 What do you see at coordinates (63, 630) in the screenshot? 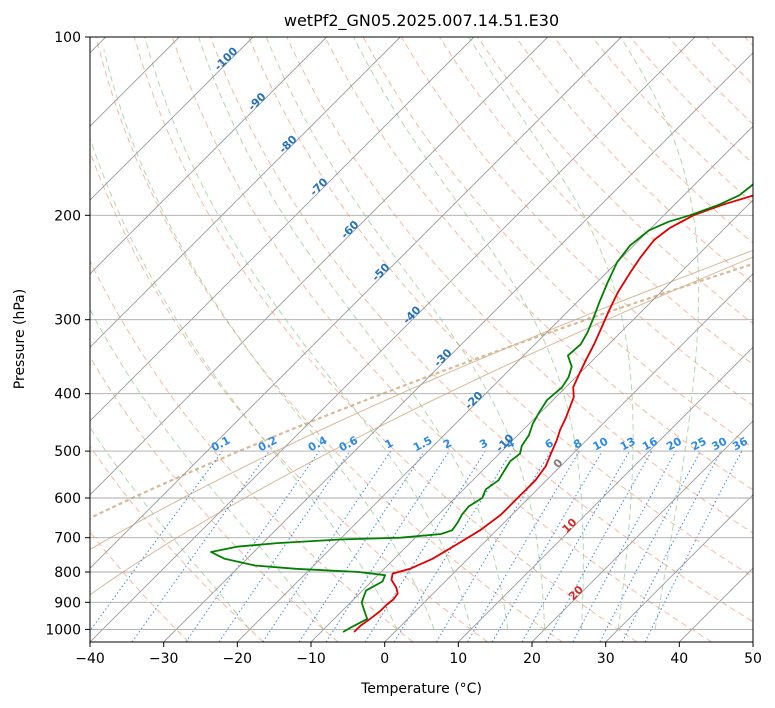
I see `y-tick-label: 1000` at bounding box center [63, 630].